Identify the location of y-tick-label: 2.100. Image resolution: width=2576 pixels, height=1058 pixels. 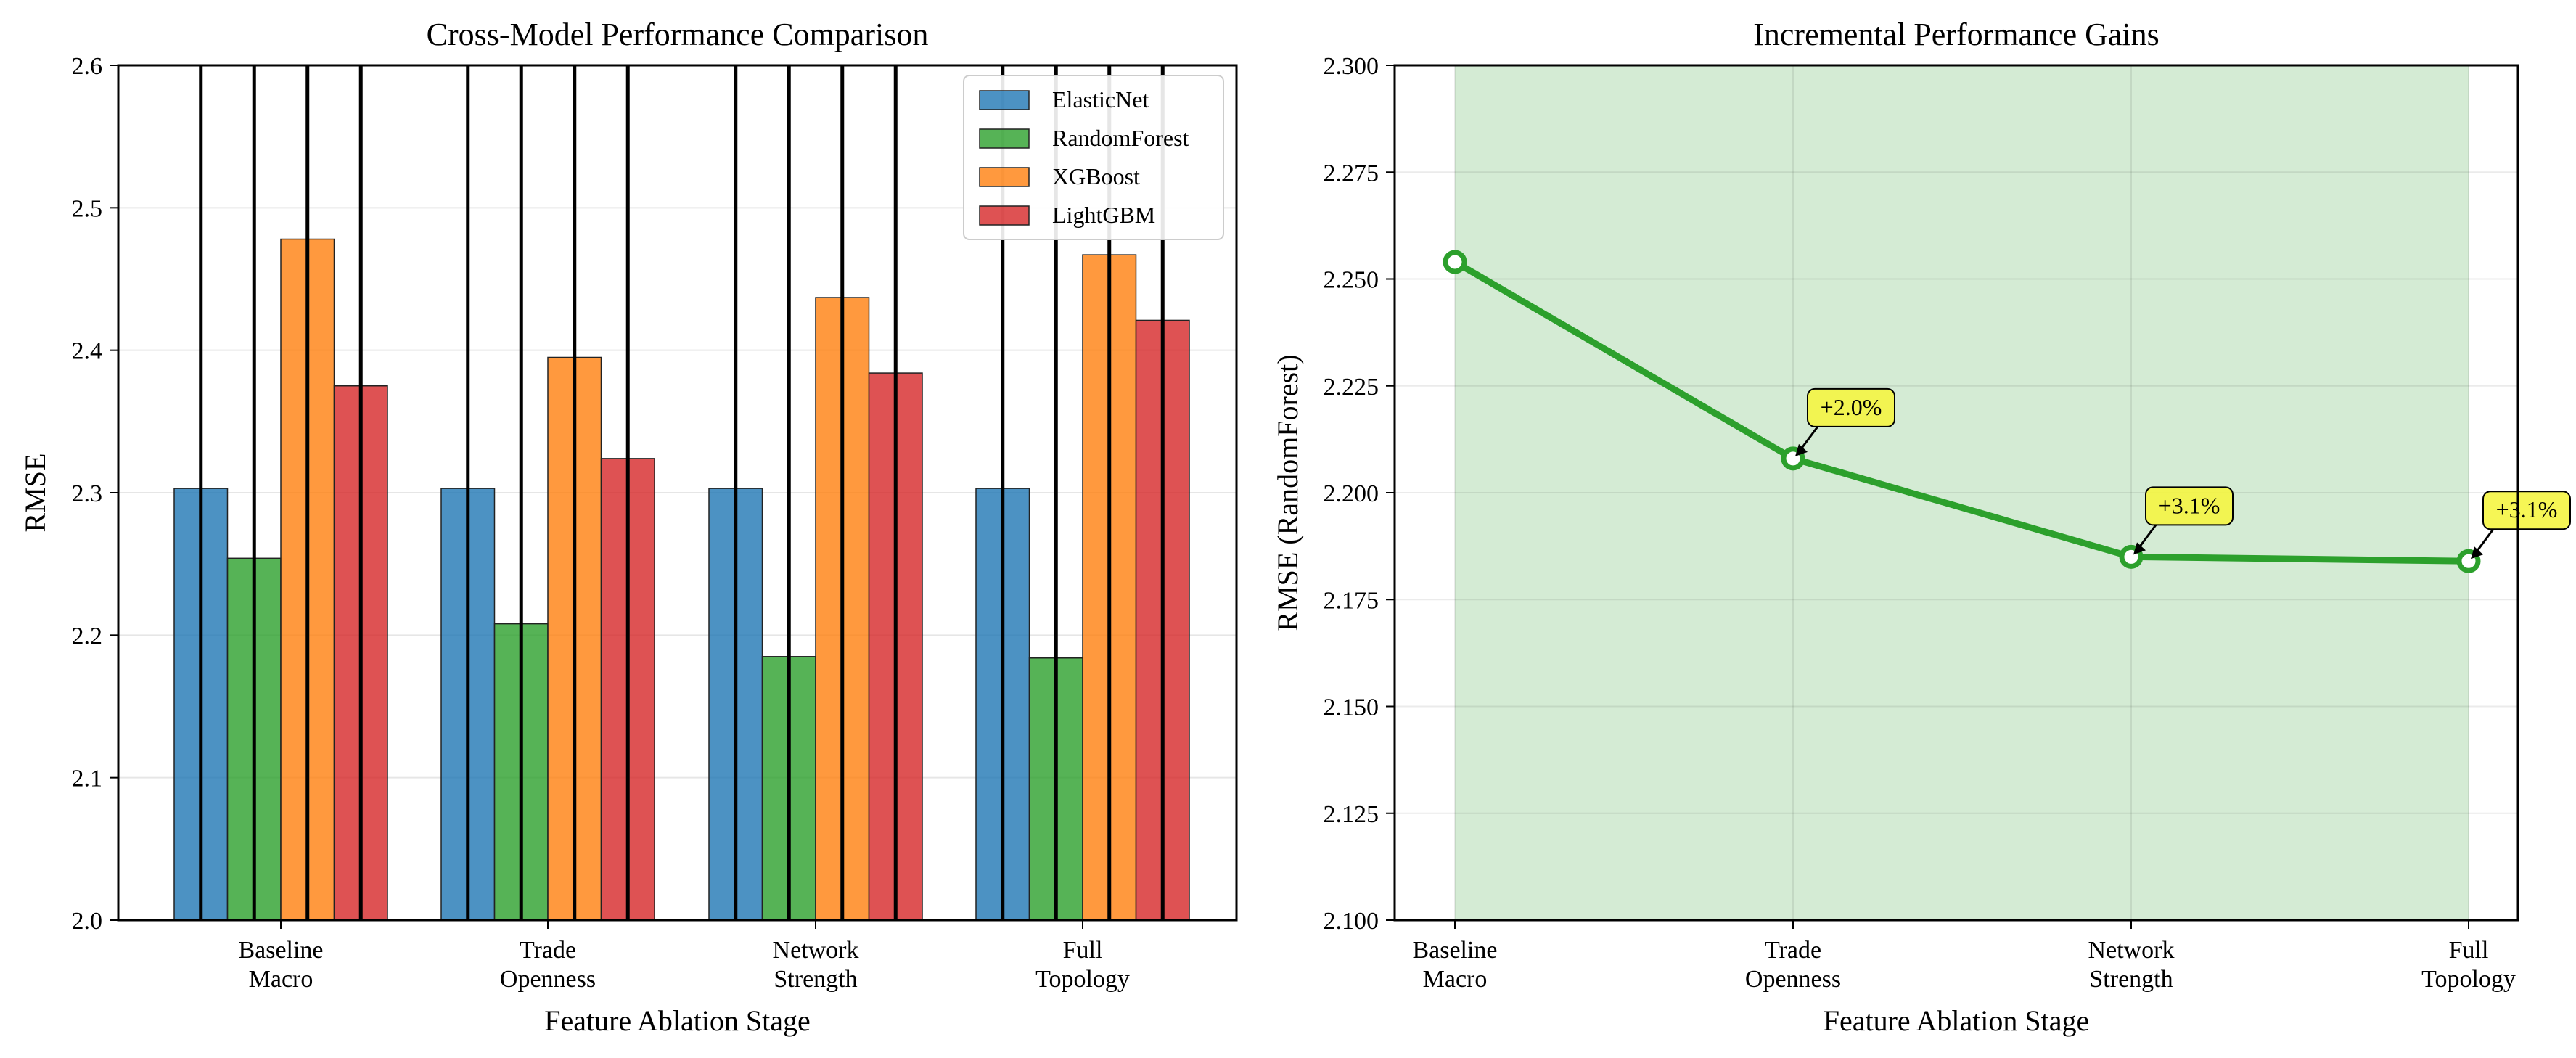
(1351, 921).